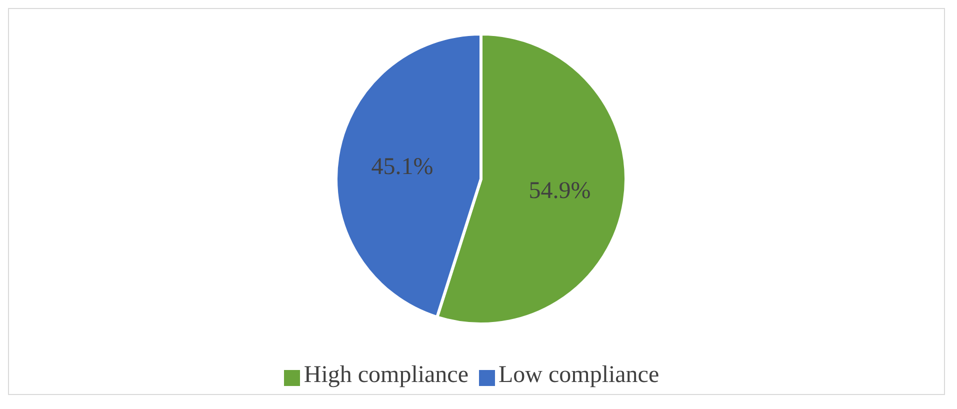  What do you see at coordinates (559, 191) in the screenshot?
I see `data-label: 54.9%` at bounding box center [559, 191].